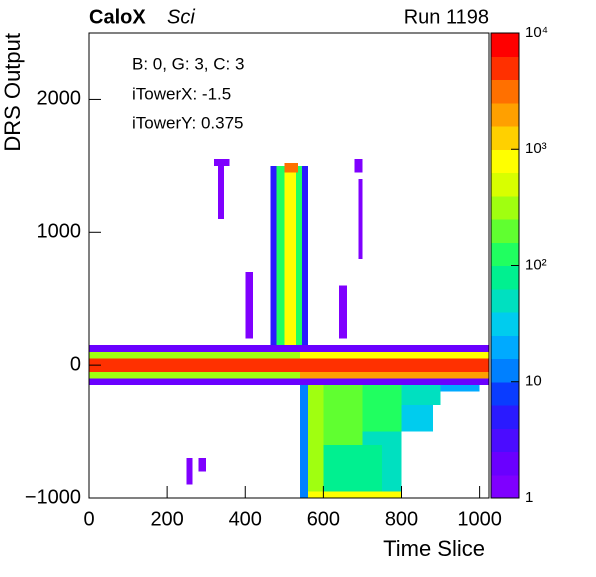  I want to click on info-box, so click(240, 92).